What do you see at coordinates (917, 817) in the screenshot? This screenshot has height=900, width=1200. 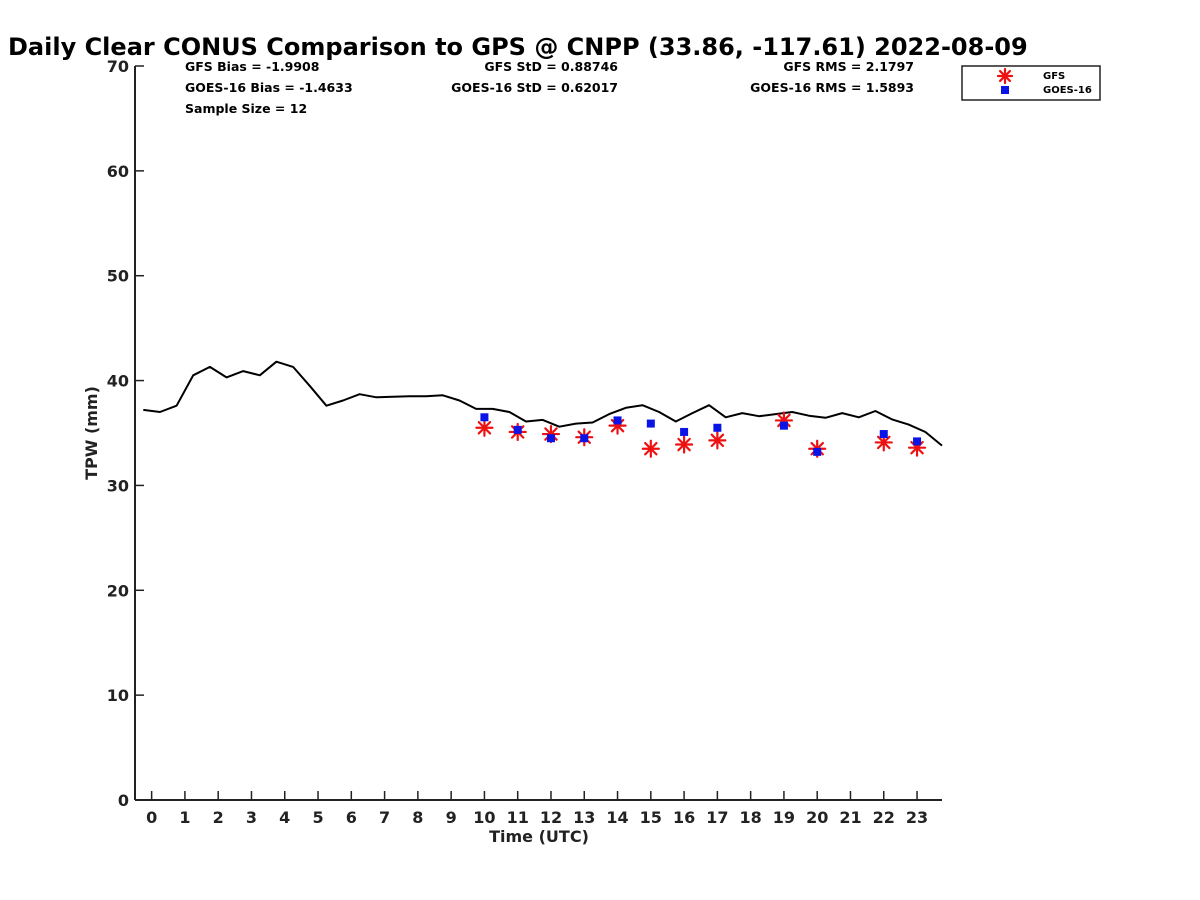 I see `x-tick-label: 23` at bounding box center [917, 817].